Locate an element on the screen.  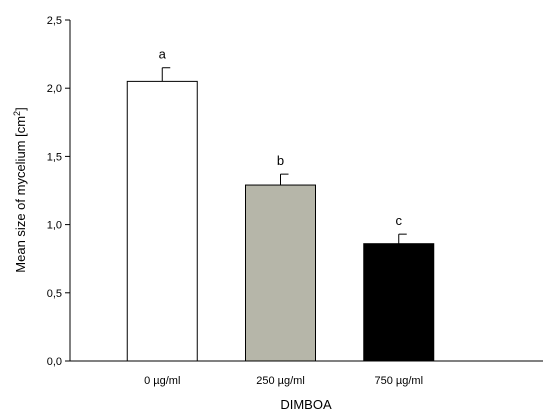
y-tick-label: 0,0 is located at coordinates (54, 362).